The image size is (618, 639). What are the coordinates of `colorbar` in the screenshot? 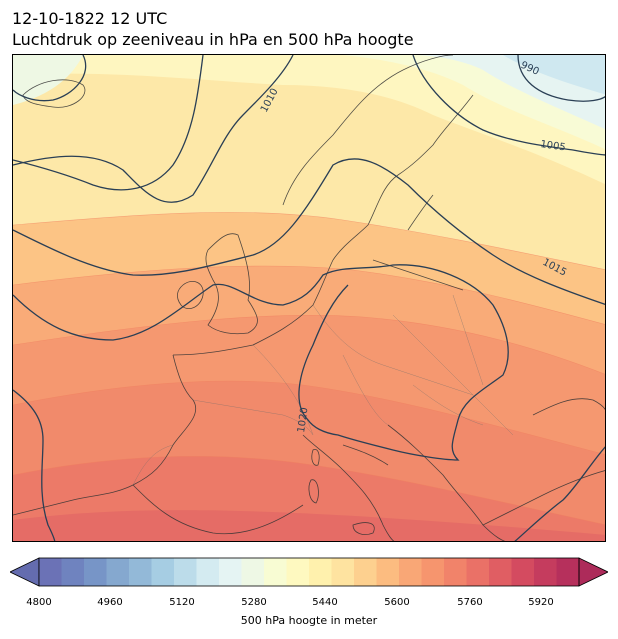 It's located at (309, 575).